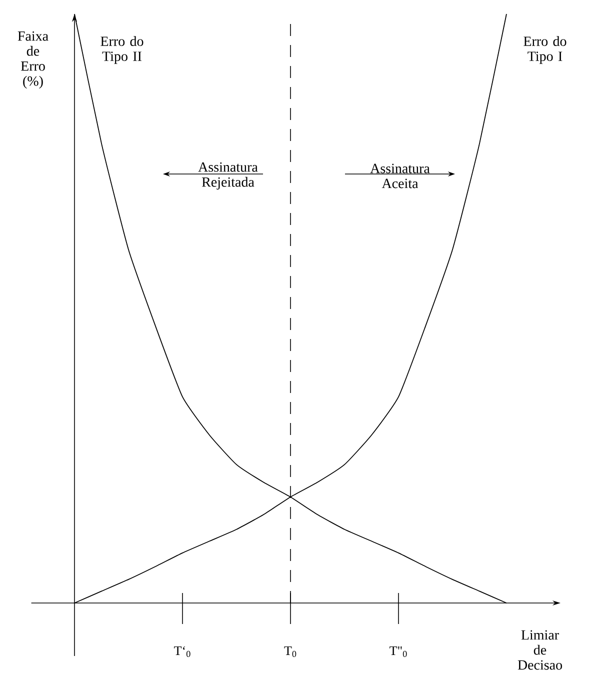 The width and height of the screenshot is (612, 680). What do you see at coordinates (540, 650) in the screenshot?
I see `x-axis-title: Limiar de Decisao` at bounding box center [540, 650].